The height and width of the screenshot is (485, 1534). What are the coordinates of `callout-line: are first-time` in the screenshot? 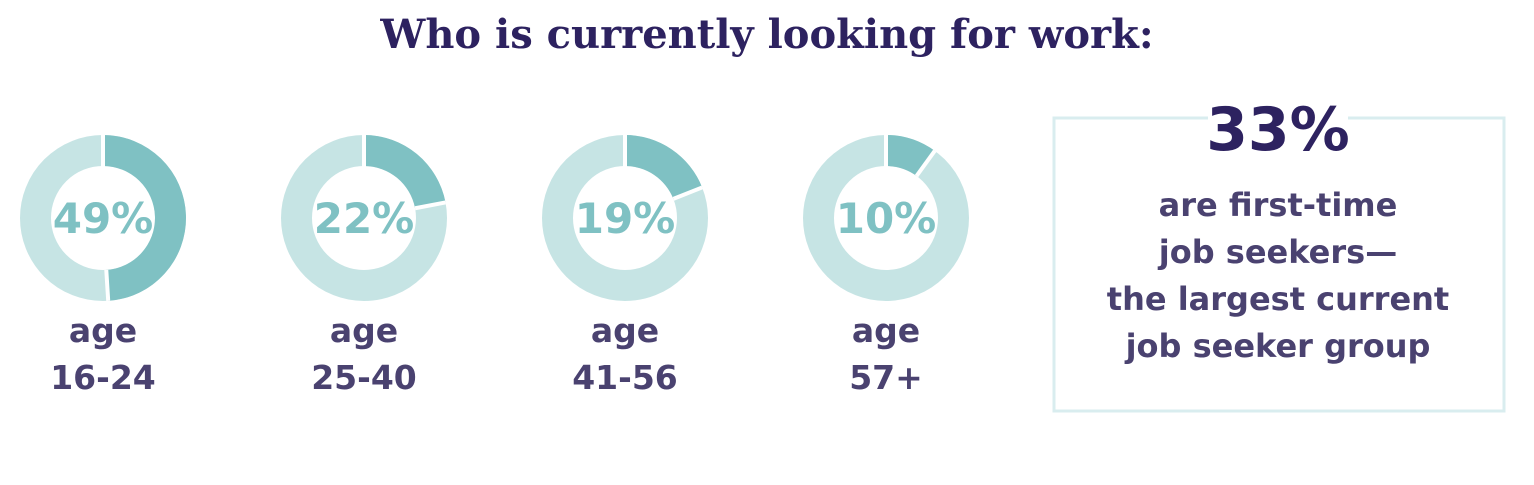 It's located at (1278, 205).